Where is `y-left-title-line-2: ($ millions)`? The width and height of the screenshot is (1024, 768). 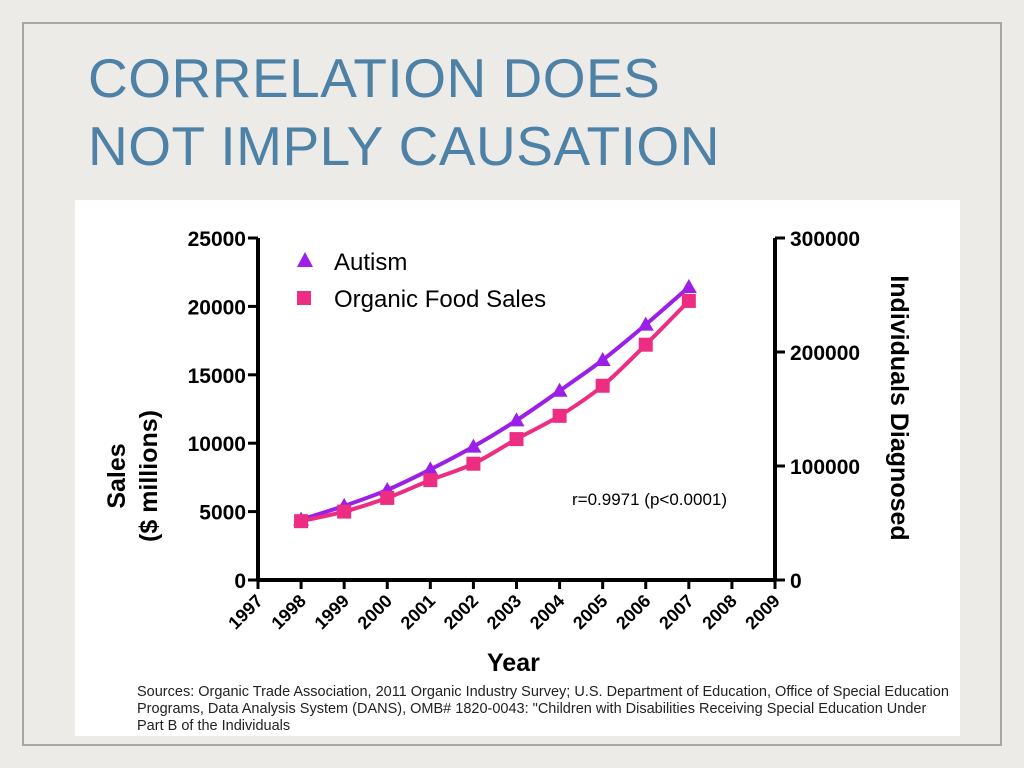
y-left-title-line-2: ($ millions) is located at coordinates (149, 476).